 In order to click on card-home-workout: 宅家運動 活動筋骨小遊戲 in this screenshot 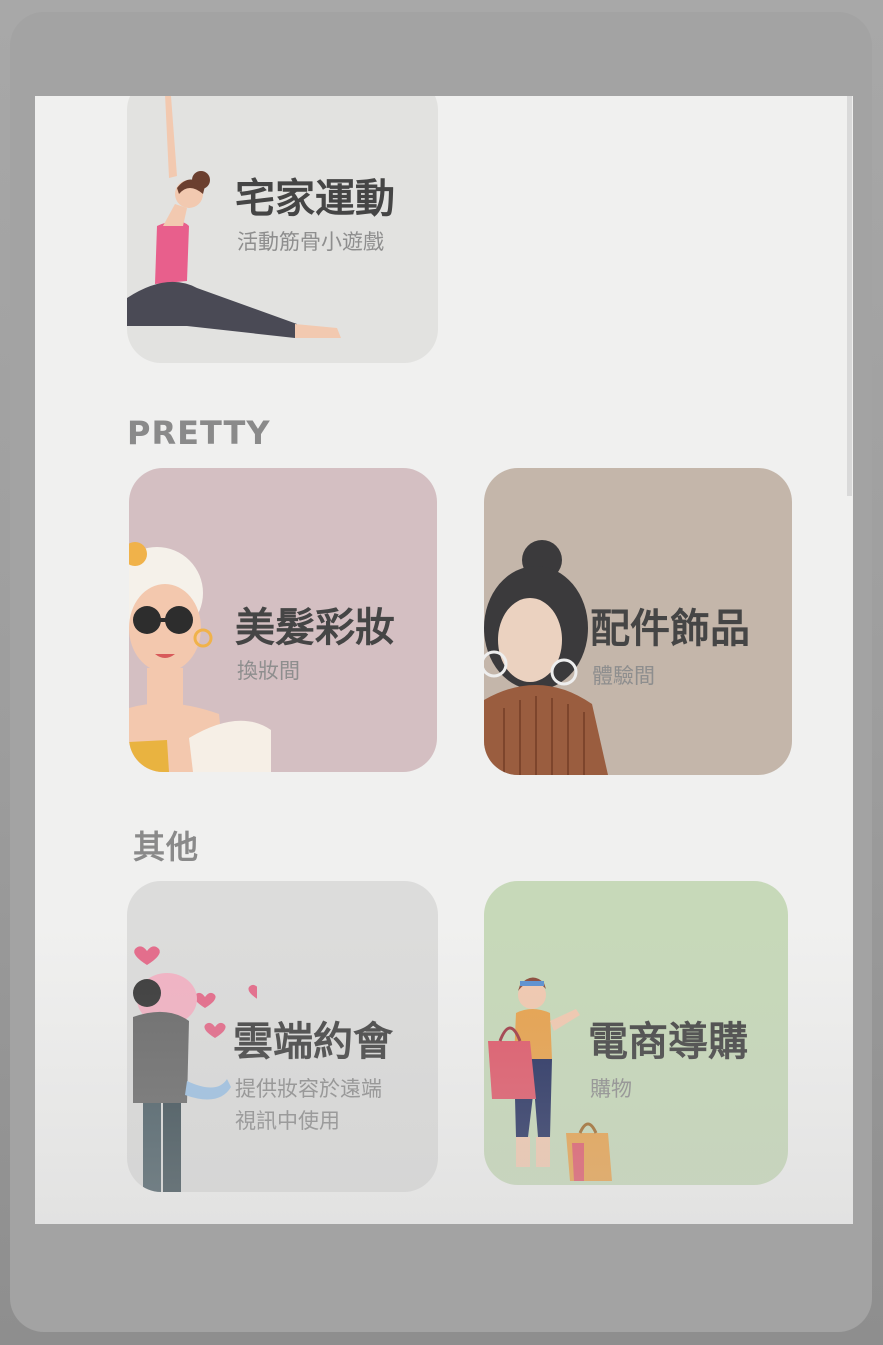, I will do `click(282, 229)`.